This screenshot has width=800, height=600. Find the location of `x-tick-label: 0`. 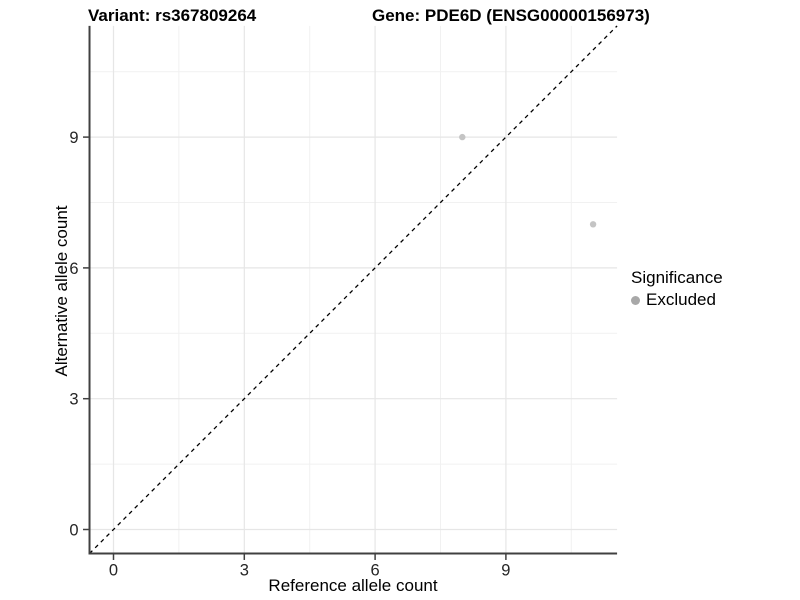

x-tick-label: 0 is located at coordinates (113, 570).